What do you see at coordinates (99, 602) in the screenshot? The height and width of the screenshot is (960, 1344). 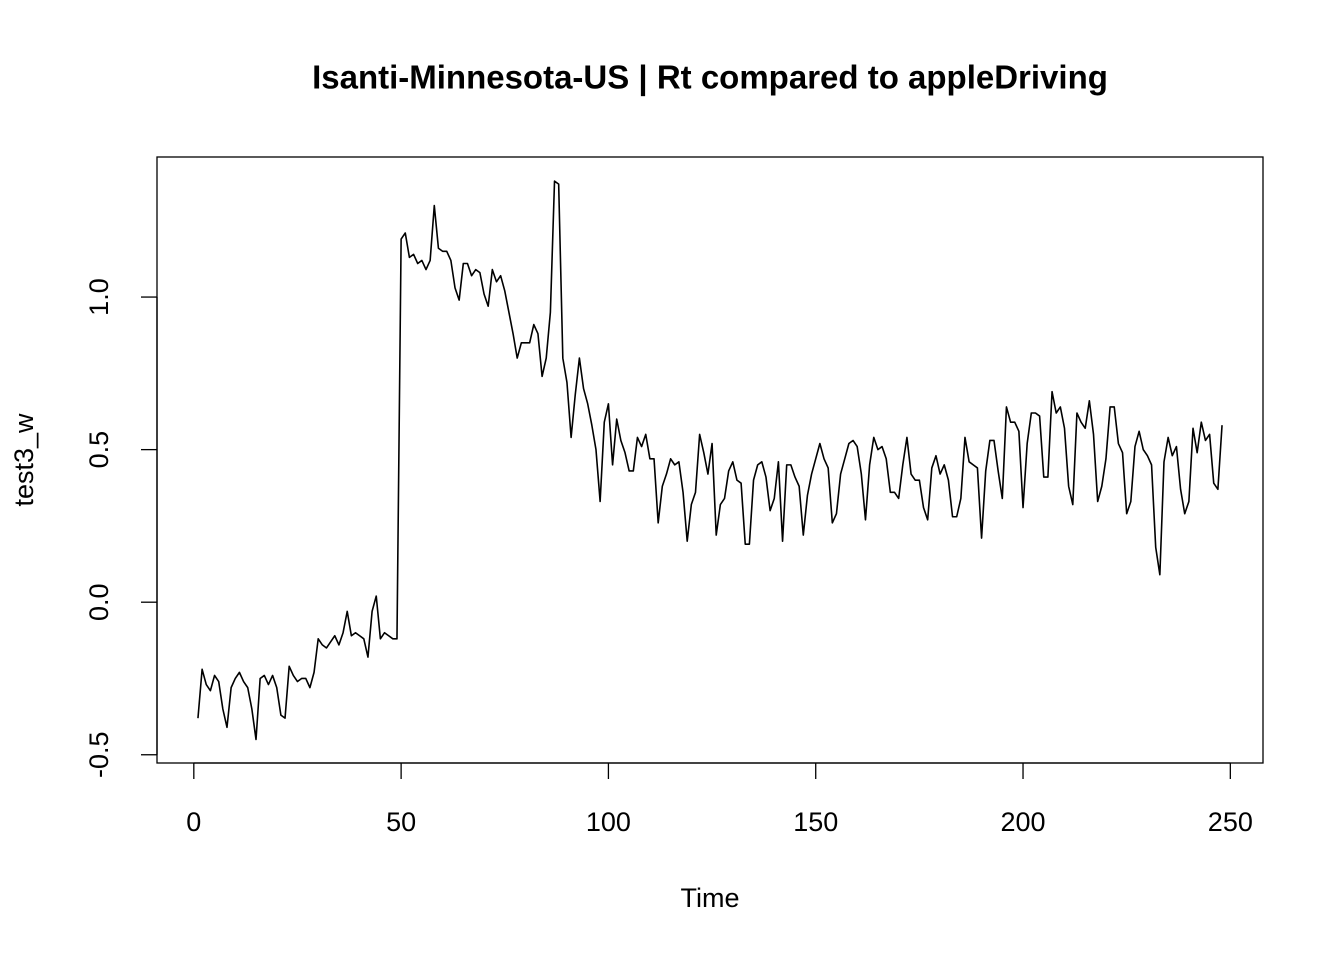 I see `y-tick-label: 0.0` at bounding box center [99, 602].